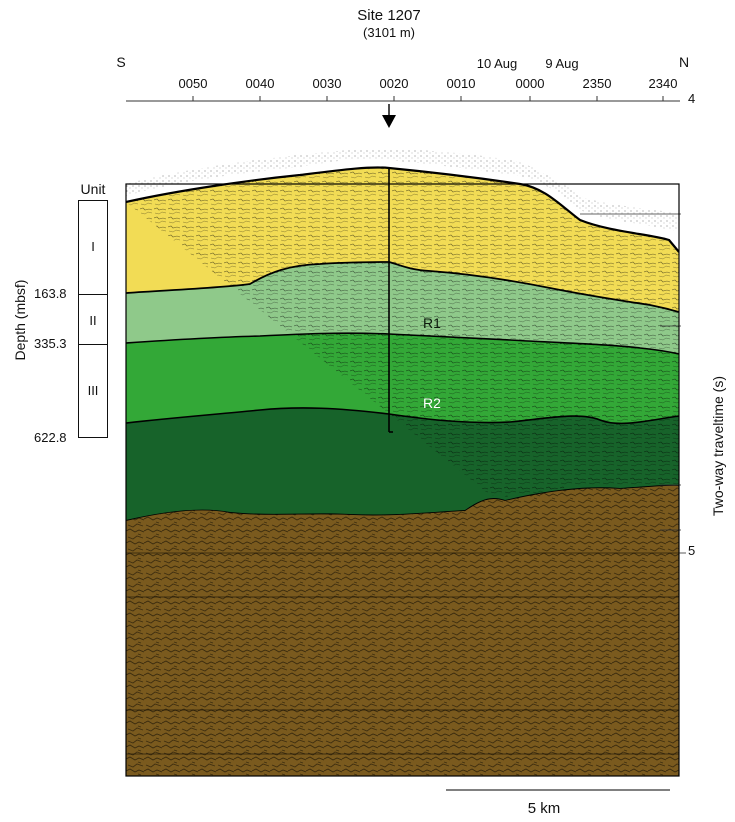 The image size is (735, 822). I want to click on time-tick-label: 0050, so click(193, 83).